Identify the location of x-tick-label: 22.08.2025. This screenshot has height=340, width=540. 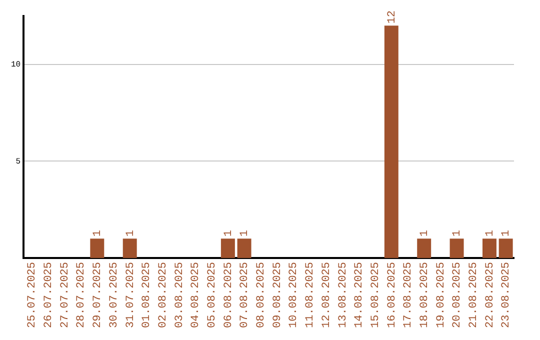
(490, 295).